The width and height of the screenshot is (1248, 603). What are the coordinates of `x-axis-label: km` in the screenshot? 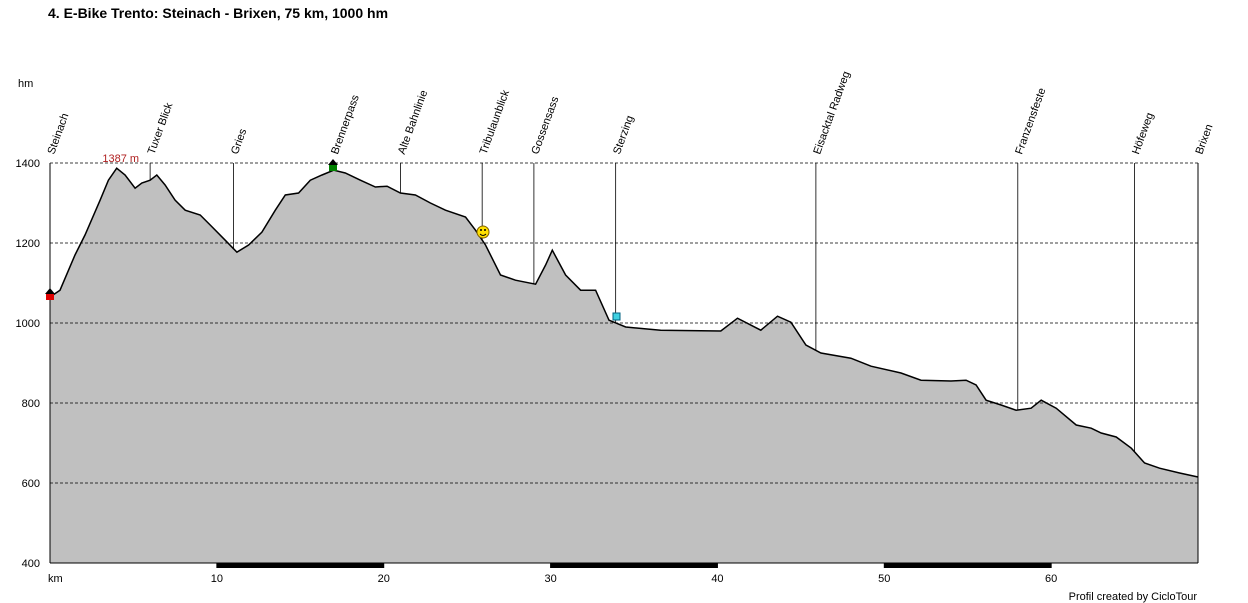 It's located at (55, 579).